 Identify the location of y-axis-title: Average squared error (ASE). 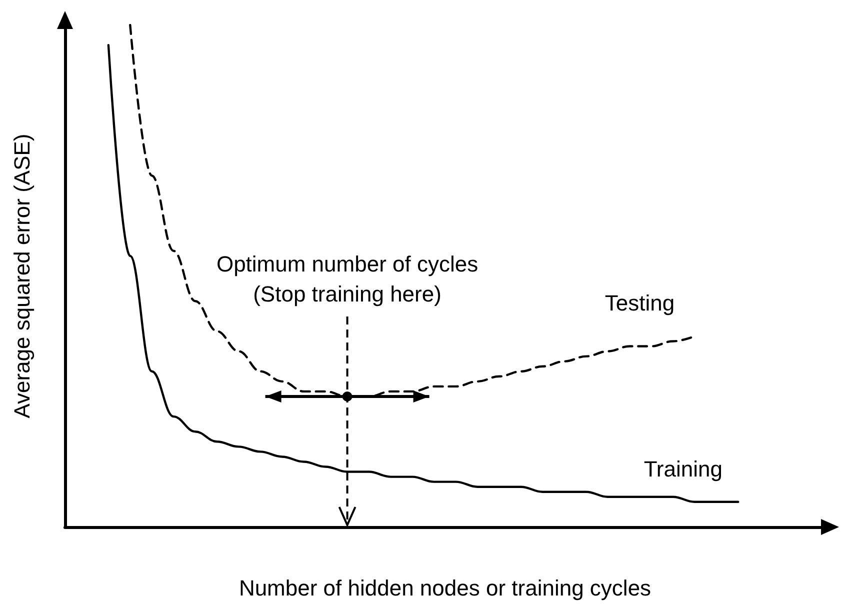
(22, 276).